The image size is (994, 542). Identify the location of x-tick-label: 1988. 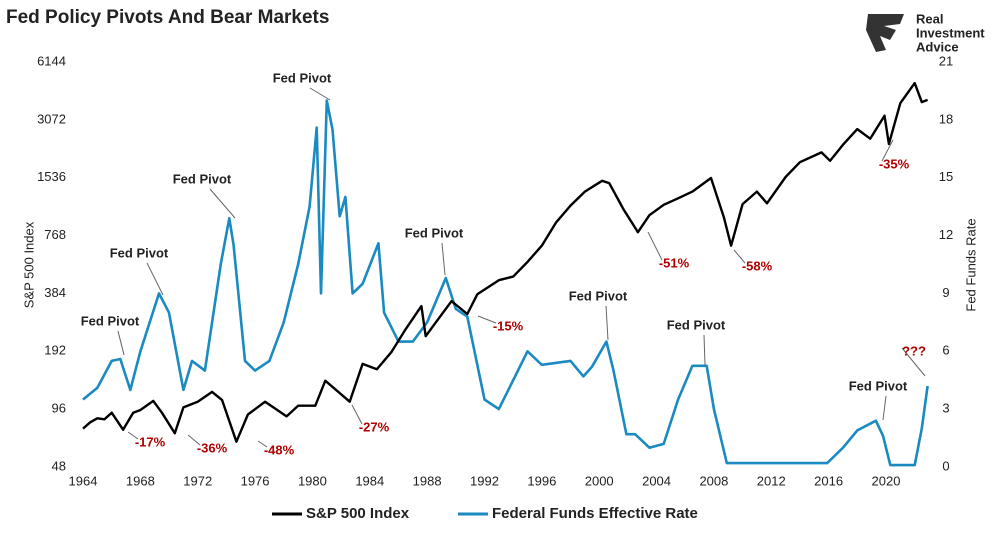
(427, 480).